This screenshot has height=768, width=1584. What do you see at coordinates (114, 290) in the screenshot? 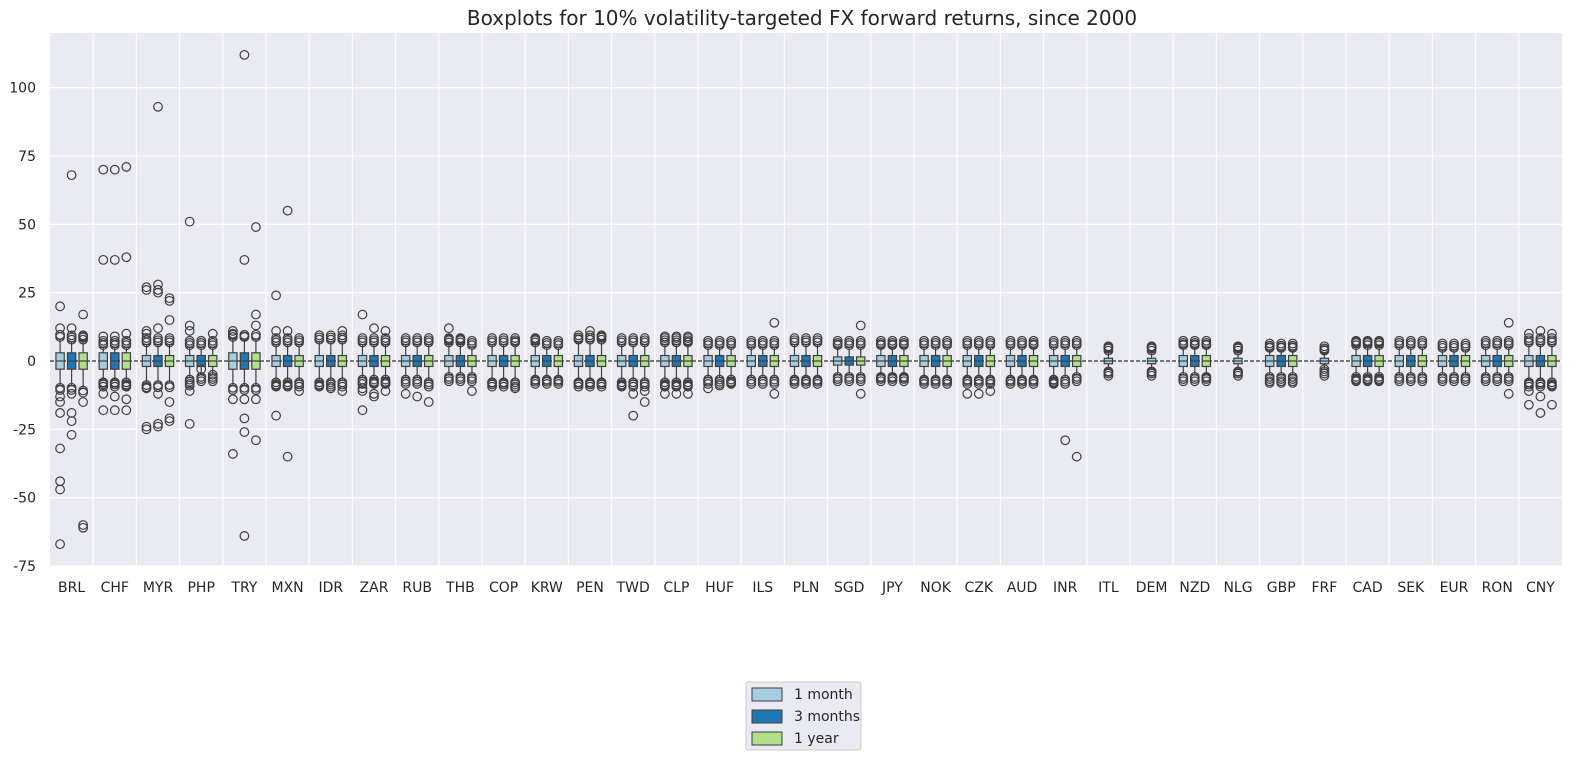
I see `boxplot-CHF-3-months` at bounding box center [114, 290].